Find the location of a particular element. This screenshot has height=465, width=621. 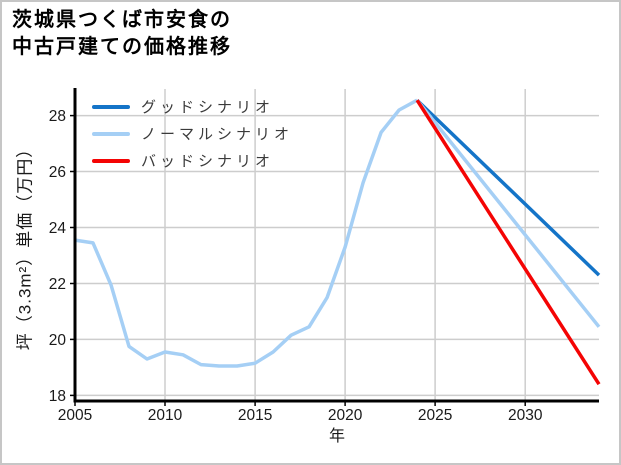

legend-item-good-scenario: グッドシナリオ is located at coordinates (192, 106).